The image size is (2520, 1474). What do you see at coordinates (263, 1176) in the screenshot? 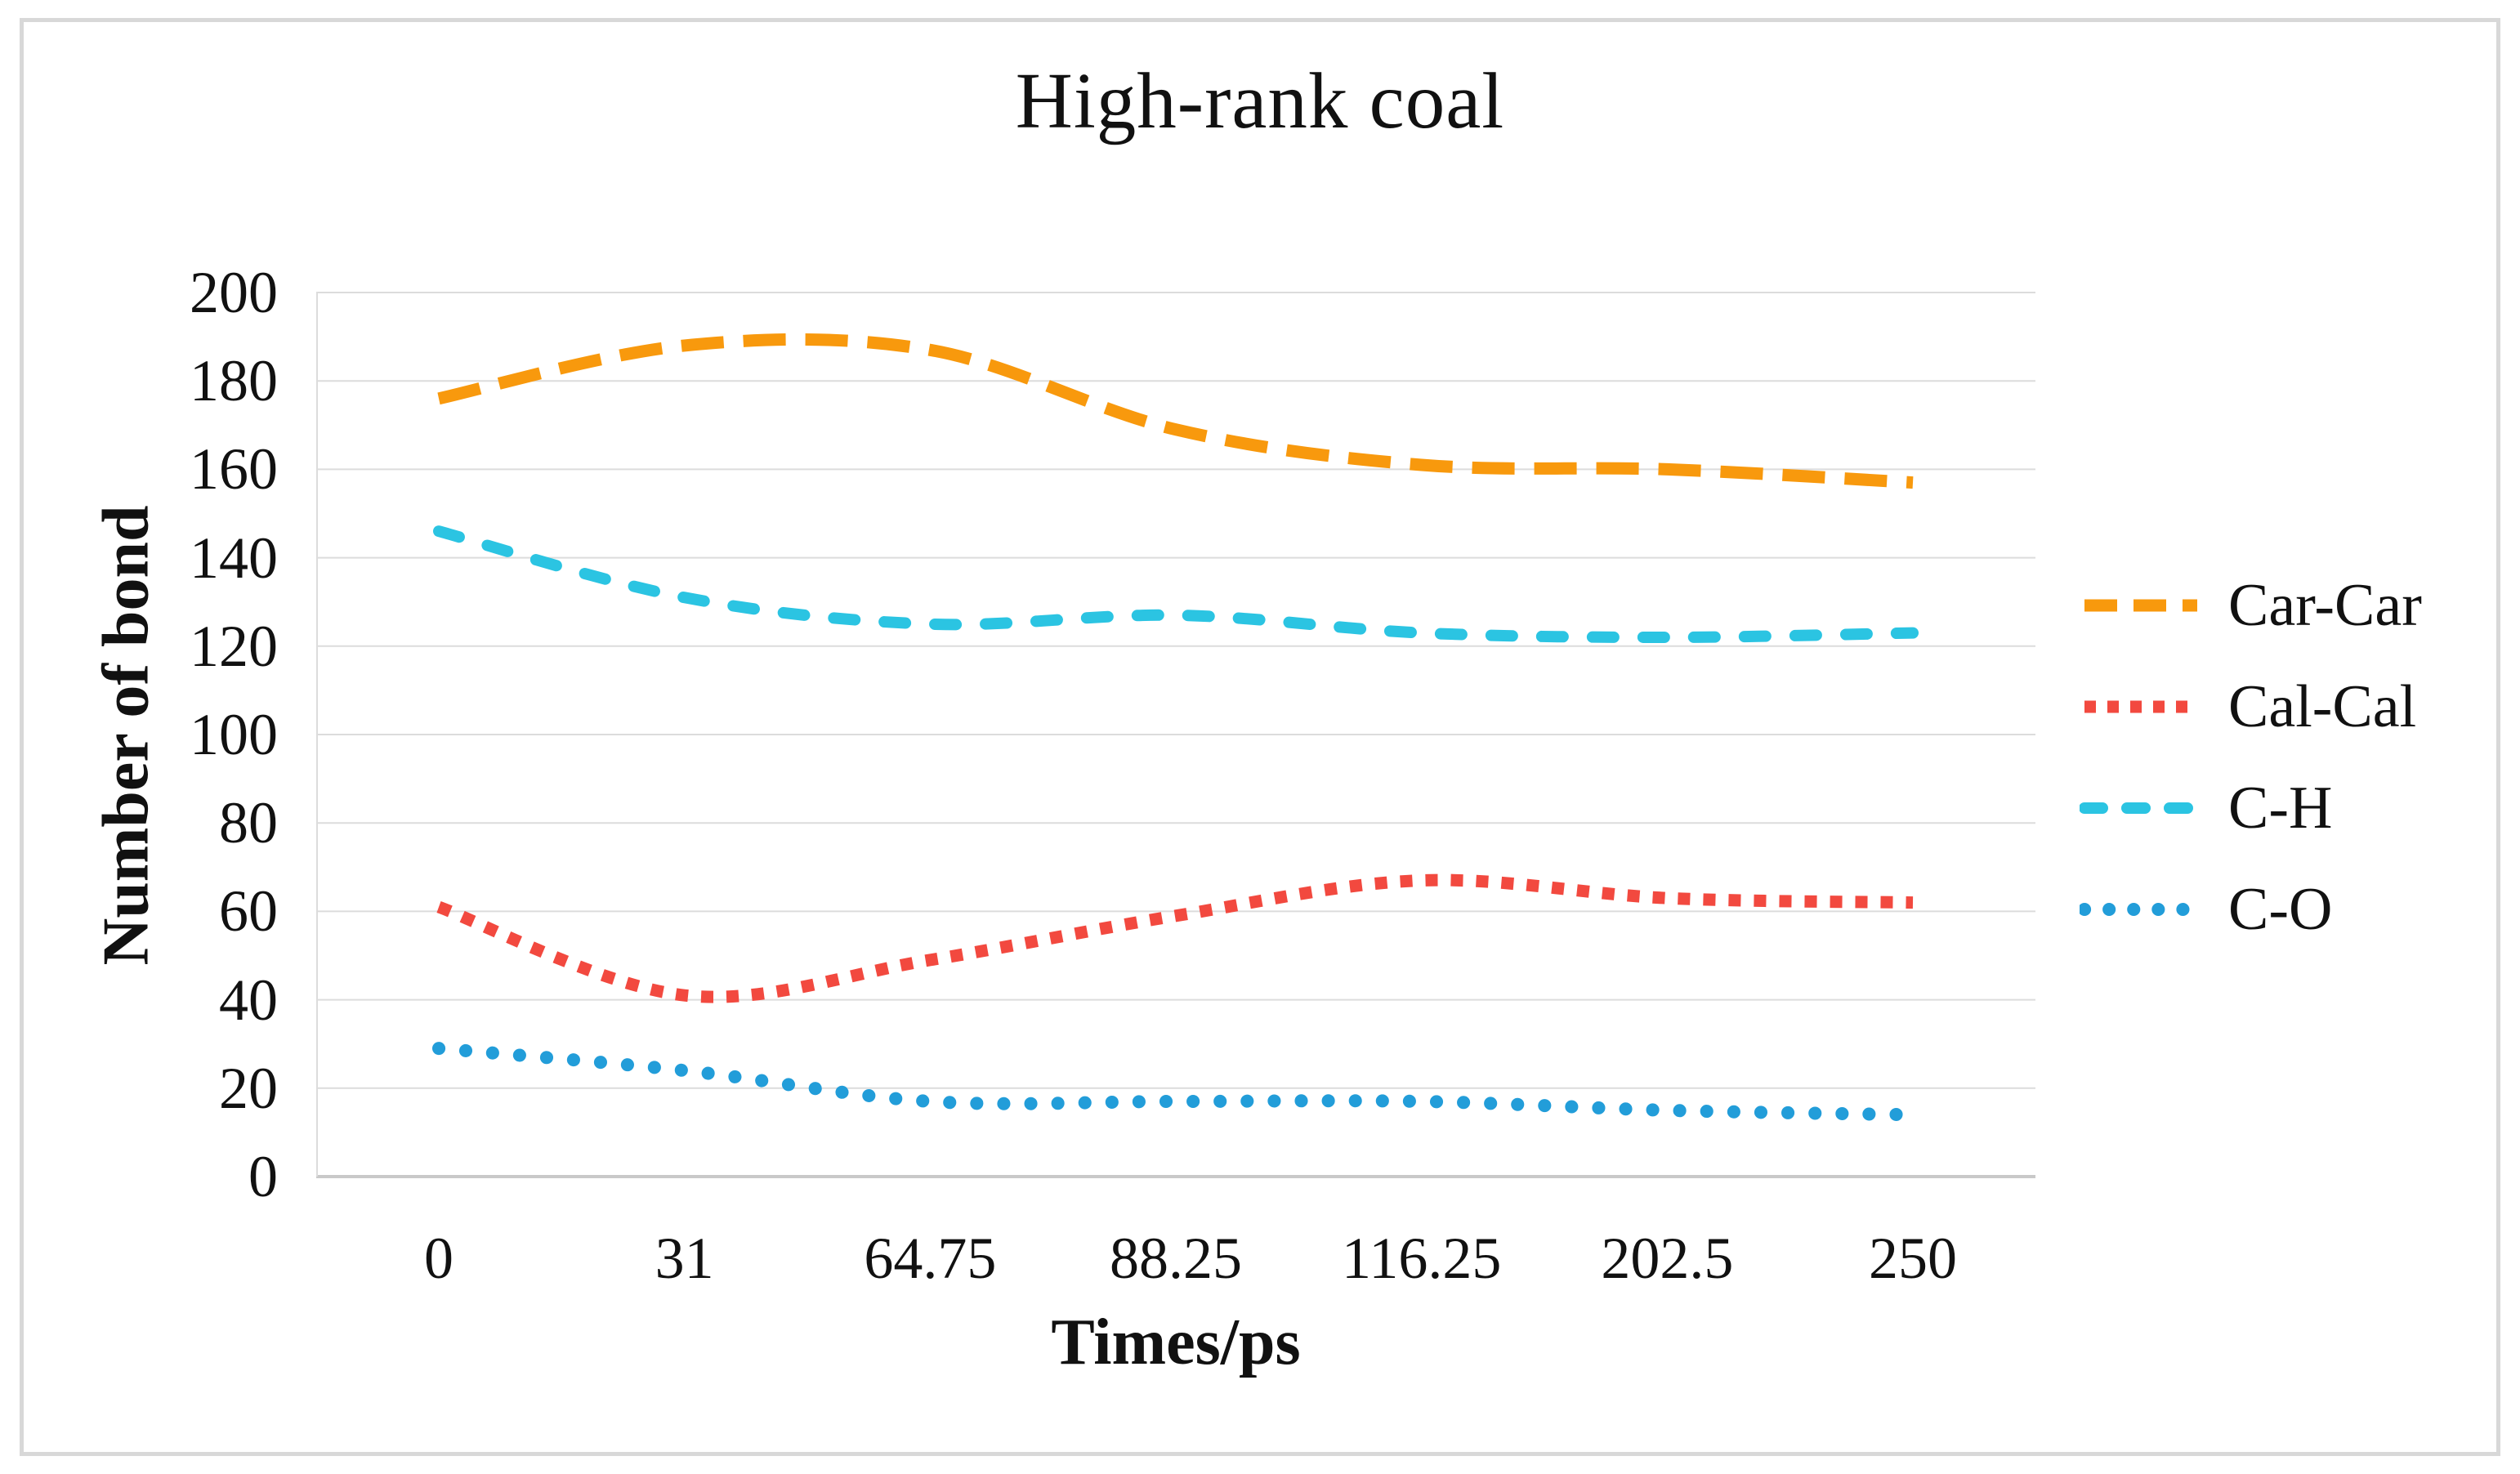
I see `y-tick-label: 0` at bounding box center [263, 1176].